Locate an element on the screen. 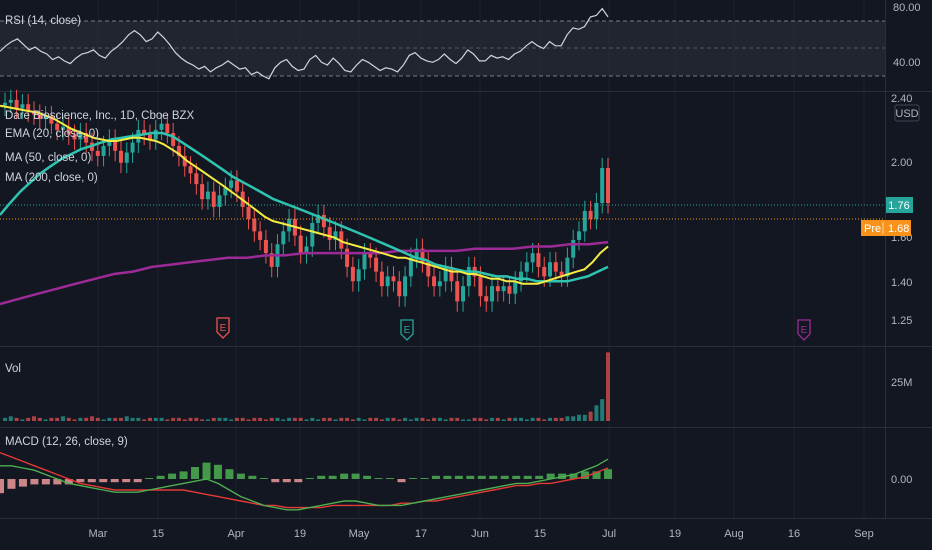  x-label-sep: Sep is located at coordinates (864, 534).